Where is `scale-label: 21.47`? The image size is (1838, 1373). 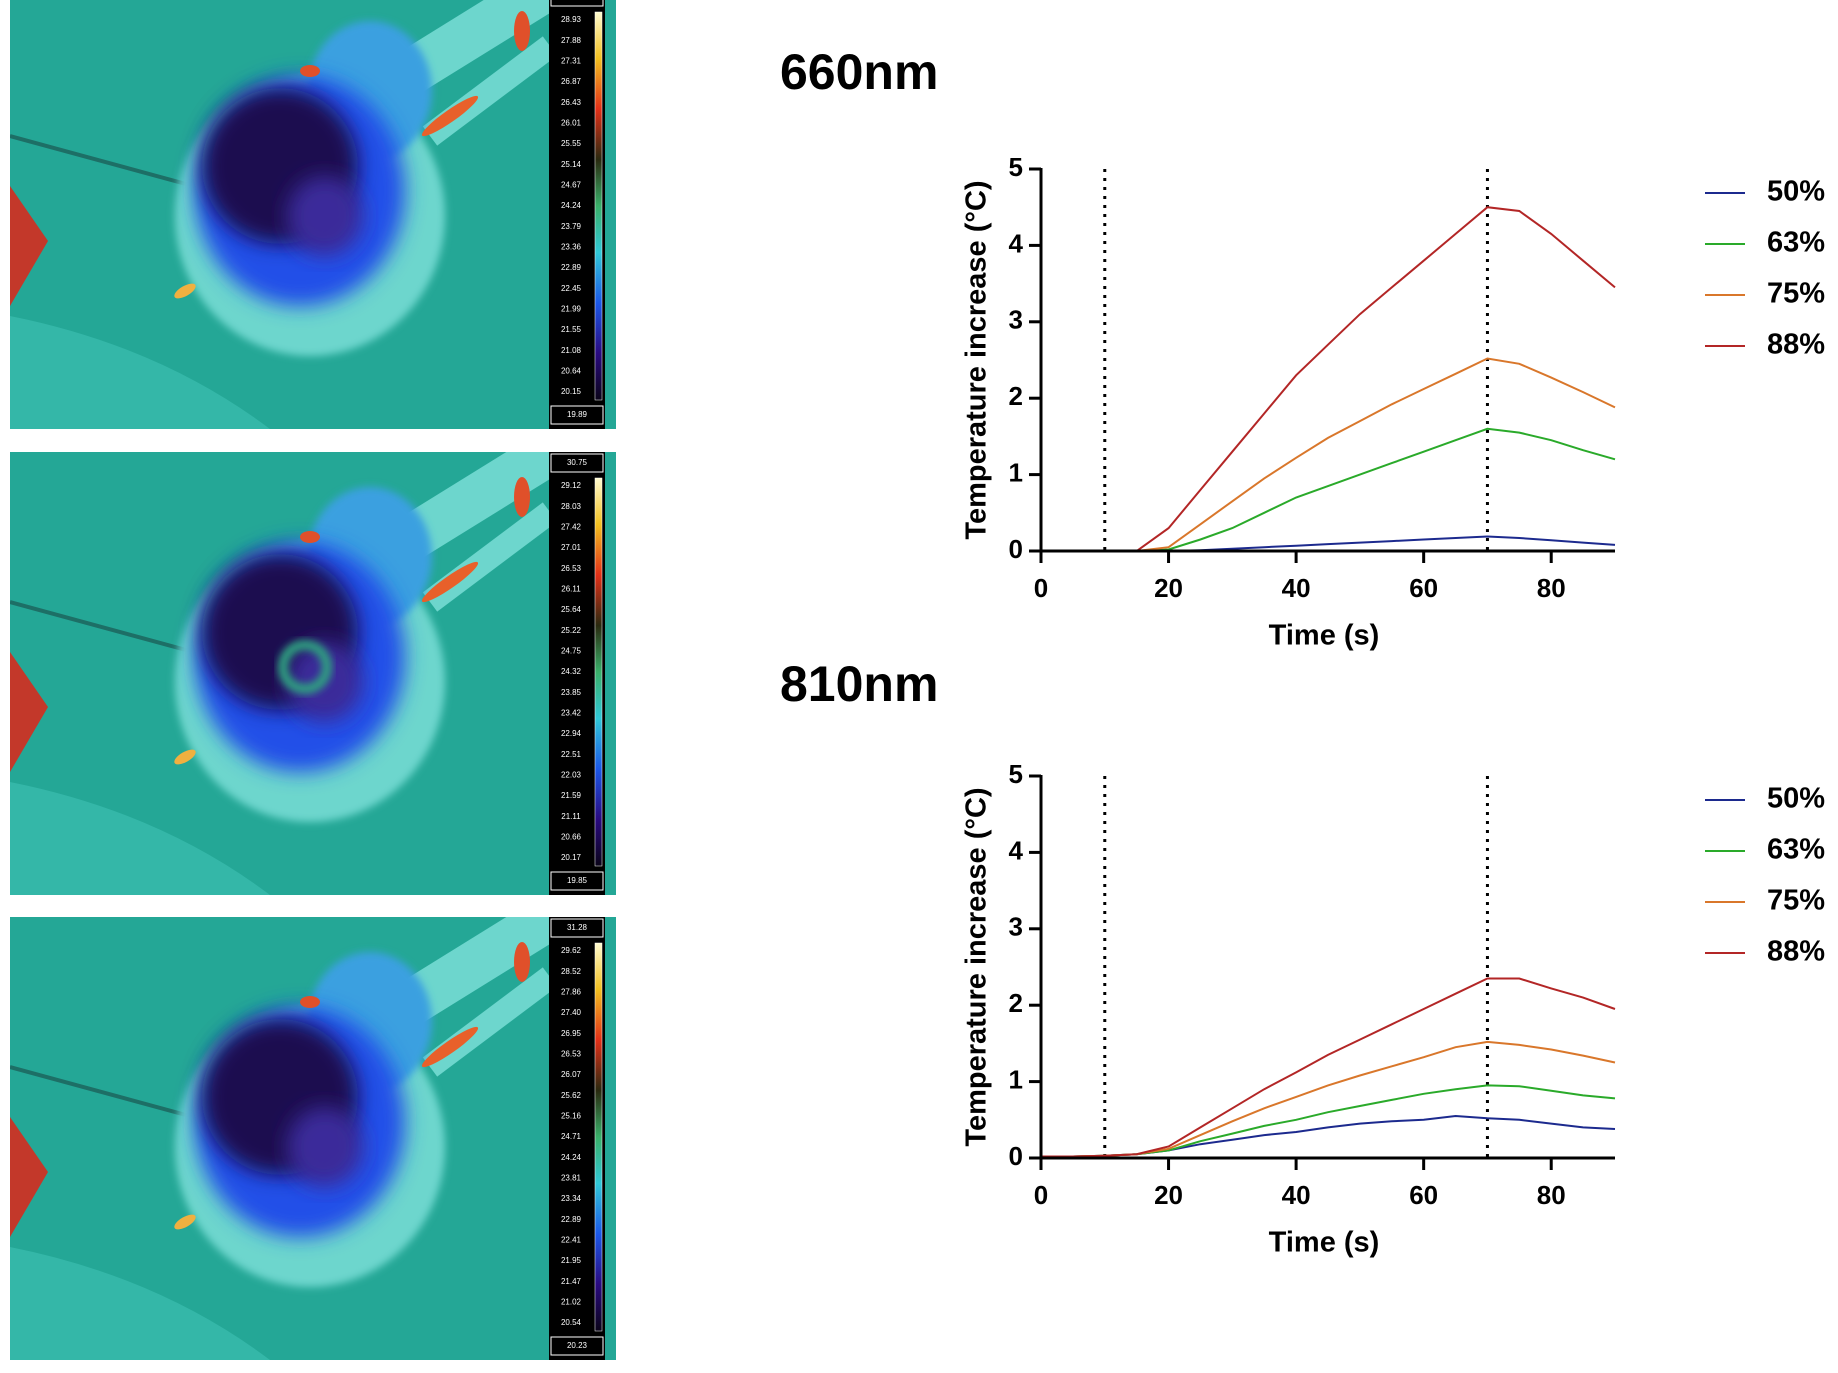 scale-label: 21.47 is located at coordinates (571, 1281).